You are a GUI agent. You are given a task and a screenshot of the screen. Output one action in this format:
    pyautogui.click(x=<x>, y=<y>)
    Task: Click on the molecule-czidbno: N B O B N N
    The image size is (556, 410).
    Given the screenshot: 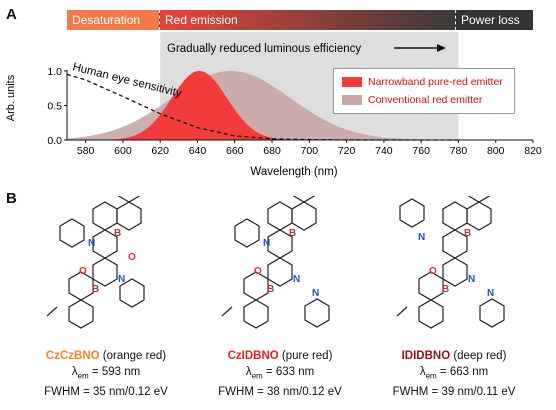 What is the action you would take?
    pyautogui.click(x=280, y=262)
    